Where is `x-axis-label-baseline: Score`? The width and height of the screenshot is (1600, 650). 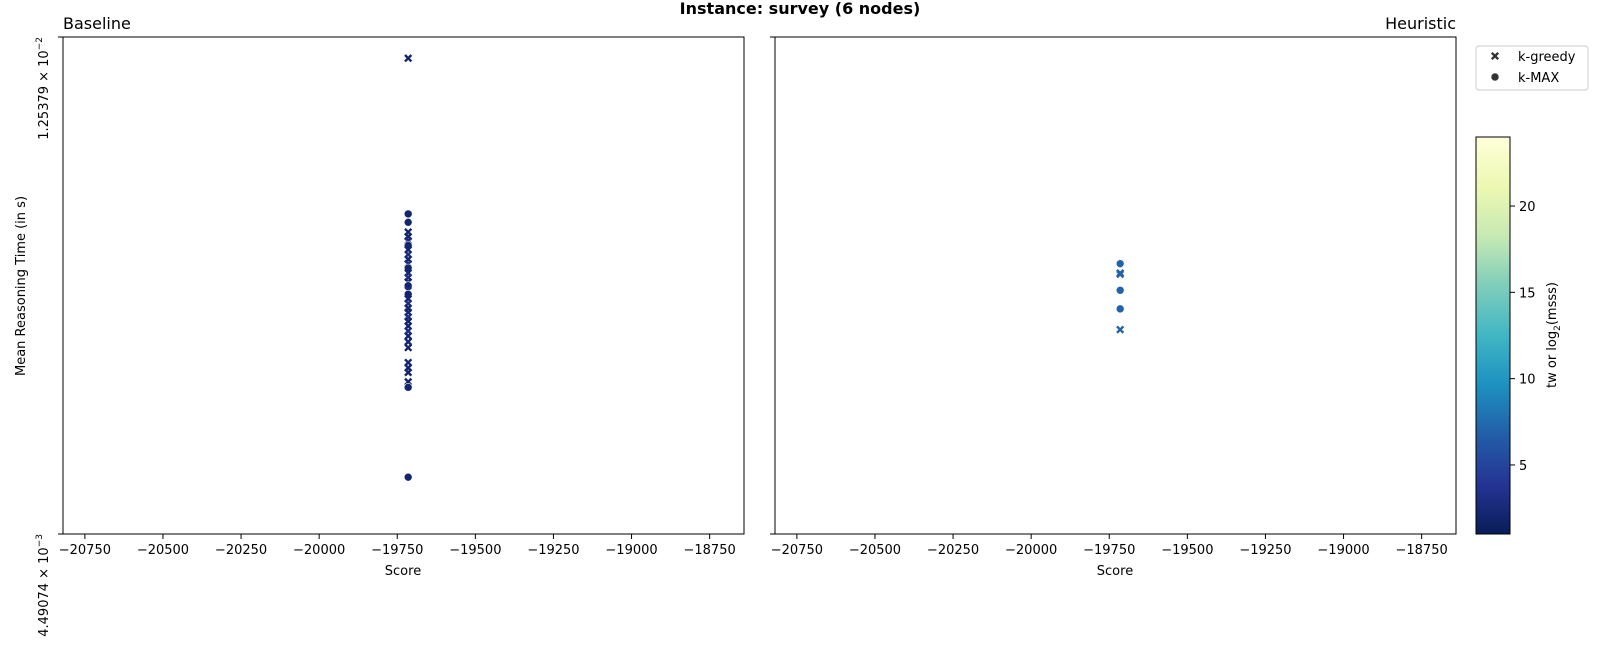 x-axis-label-baseline: Score is located at coordinates (403, 571).